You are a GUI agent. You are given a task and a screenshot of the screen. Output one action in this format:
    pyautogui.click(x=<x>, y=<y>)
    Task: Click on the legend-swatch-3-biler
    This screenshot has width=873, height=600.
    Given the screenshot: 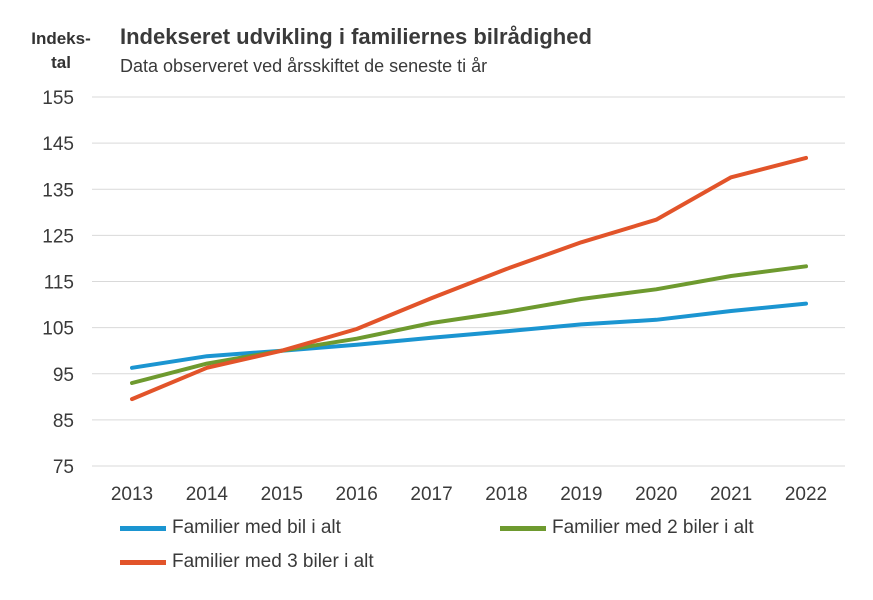 What is the action you would take?
    pyautogui.click(x=143, y=562)
    